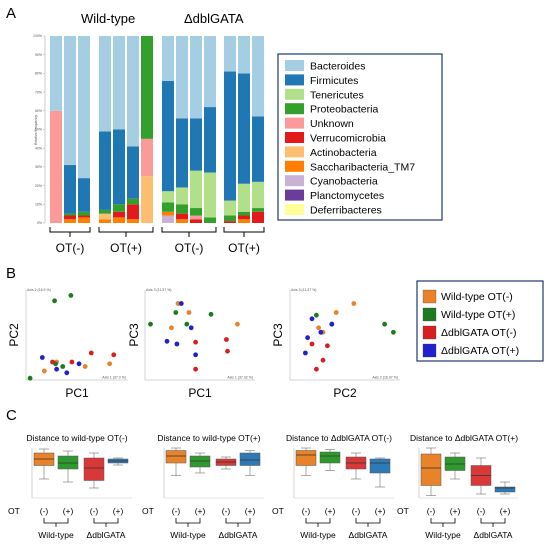 The image size is (550, 546). Describe the element at coordinates (343, 153) in the screenshot. I see `legend-label: Actinobacteria` at that location.